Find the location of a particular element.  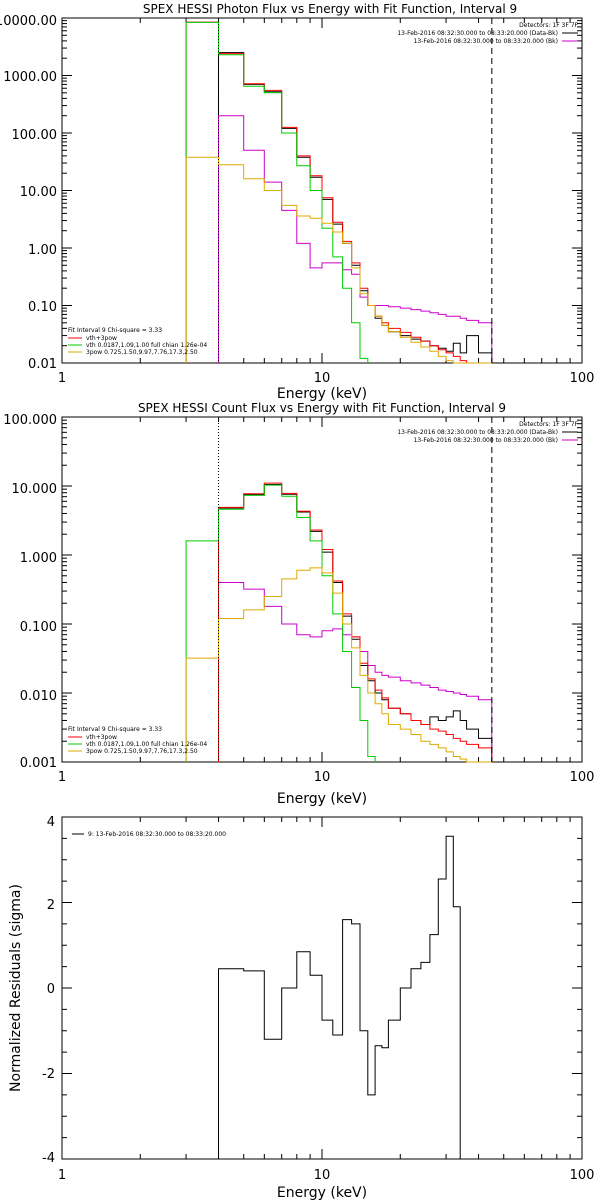

count-ytick-label: 100.000 is located at coordinates (30, 420).